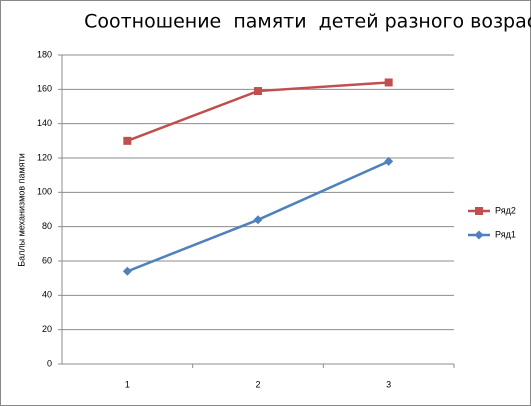  What do you see at coordinates (44, 192) in the screenshot?
I see `y-tick-label: 100` at bounding box center [44, 192].